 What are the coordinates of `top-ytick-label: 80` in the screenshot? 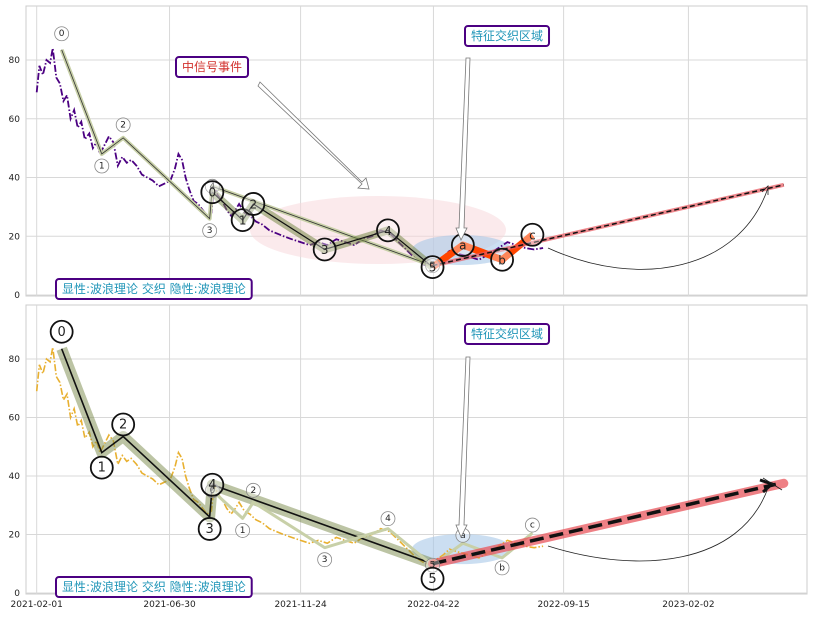 It's located at (15, 61).